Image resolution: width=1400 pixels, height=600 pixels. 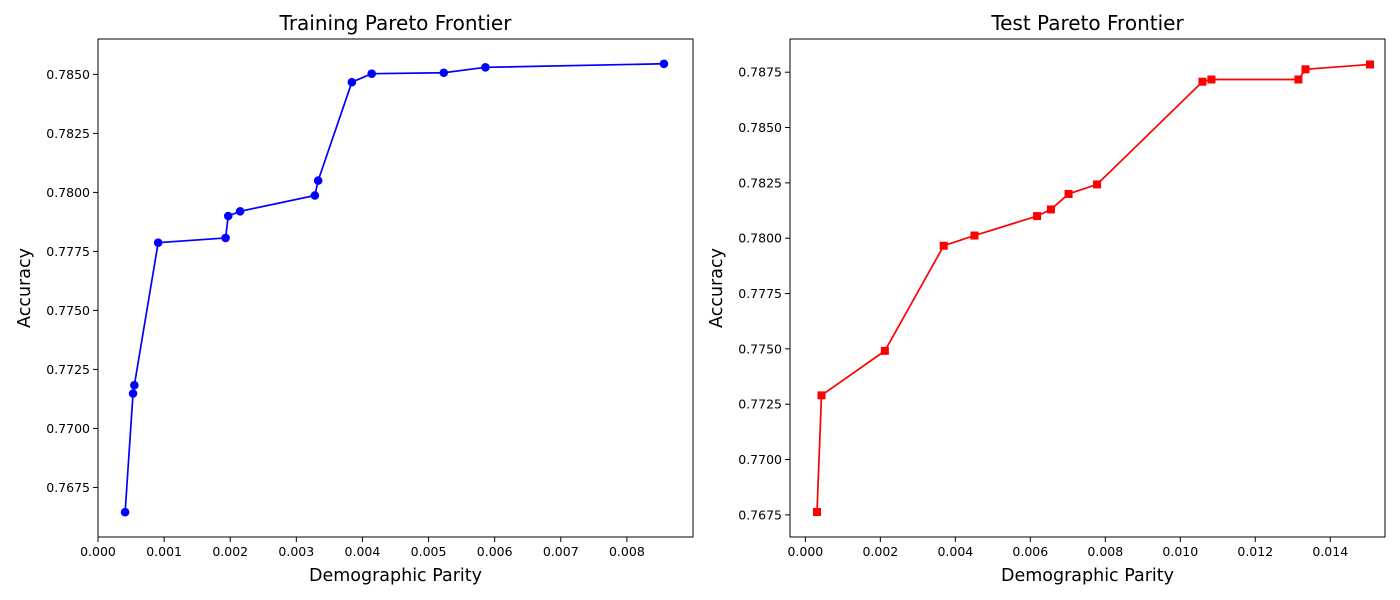 I want to click on test-x-tick-label-5: 0.010, so click(x=1180, y=551).